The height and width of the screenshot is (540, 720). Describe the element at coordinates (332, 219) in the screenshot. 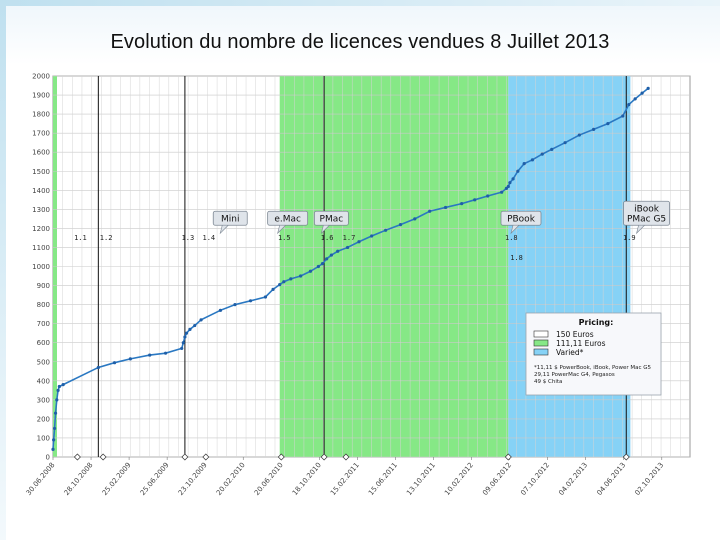

I see `callout-label: PMac` at that location.